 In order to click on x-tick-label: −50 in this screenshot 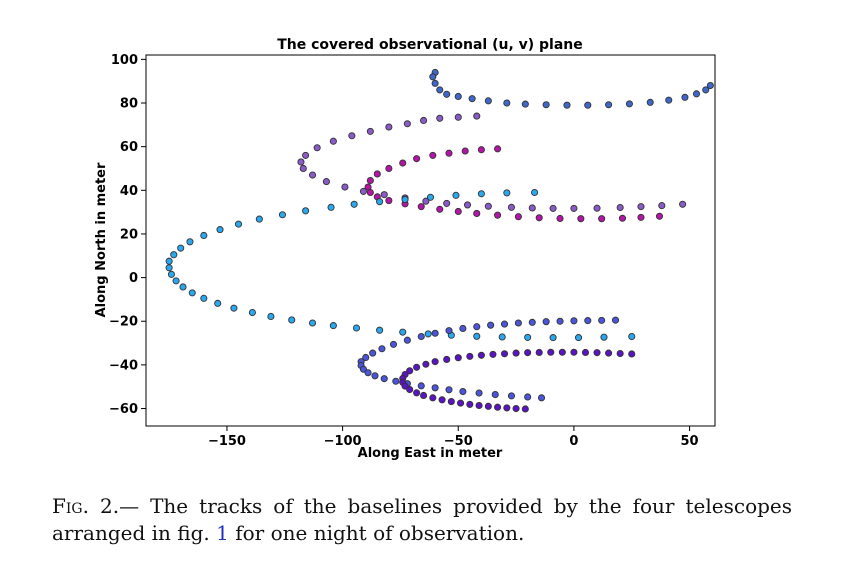, I will do `click(458, 441)`.